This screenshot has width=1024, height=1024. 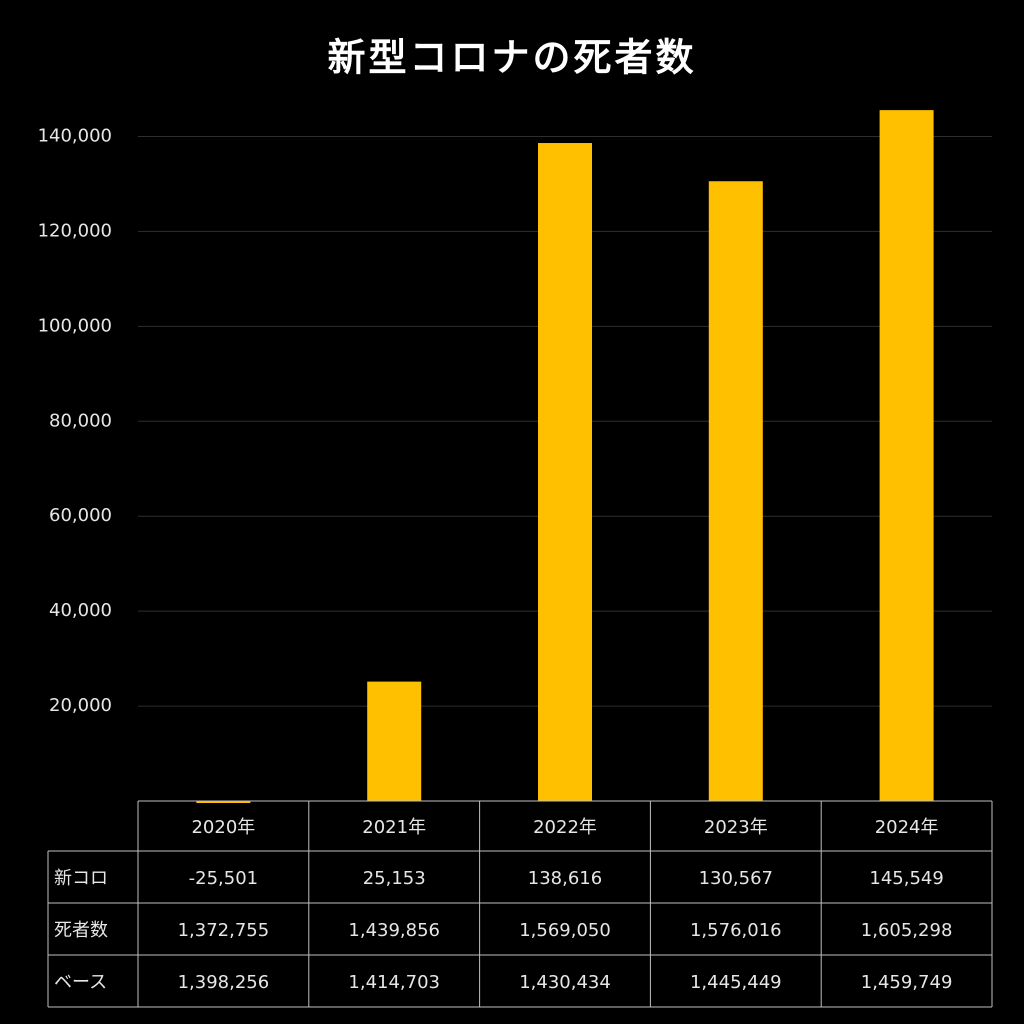 What do you see at coordinates (736, 930) in the screenshot?
I see `table-cell: 1,576,016` at bounding box center [736, 930].